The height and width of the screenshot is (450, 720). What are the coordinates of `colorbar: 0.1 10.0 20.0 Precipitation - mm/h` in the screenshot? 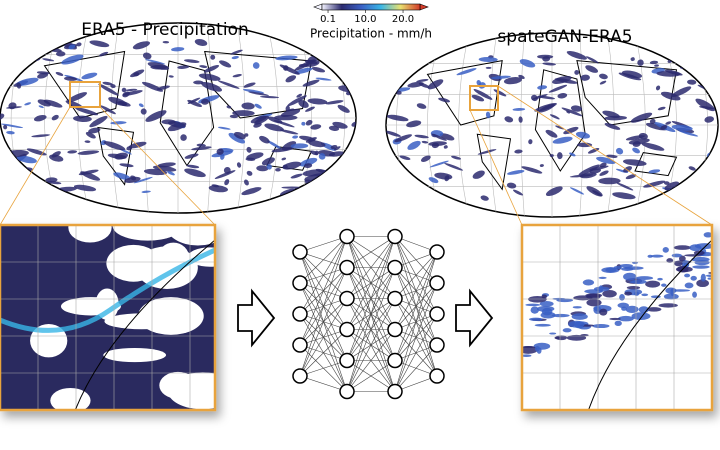 It's located at (371, 22).